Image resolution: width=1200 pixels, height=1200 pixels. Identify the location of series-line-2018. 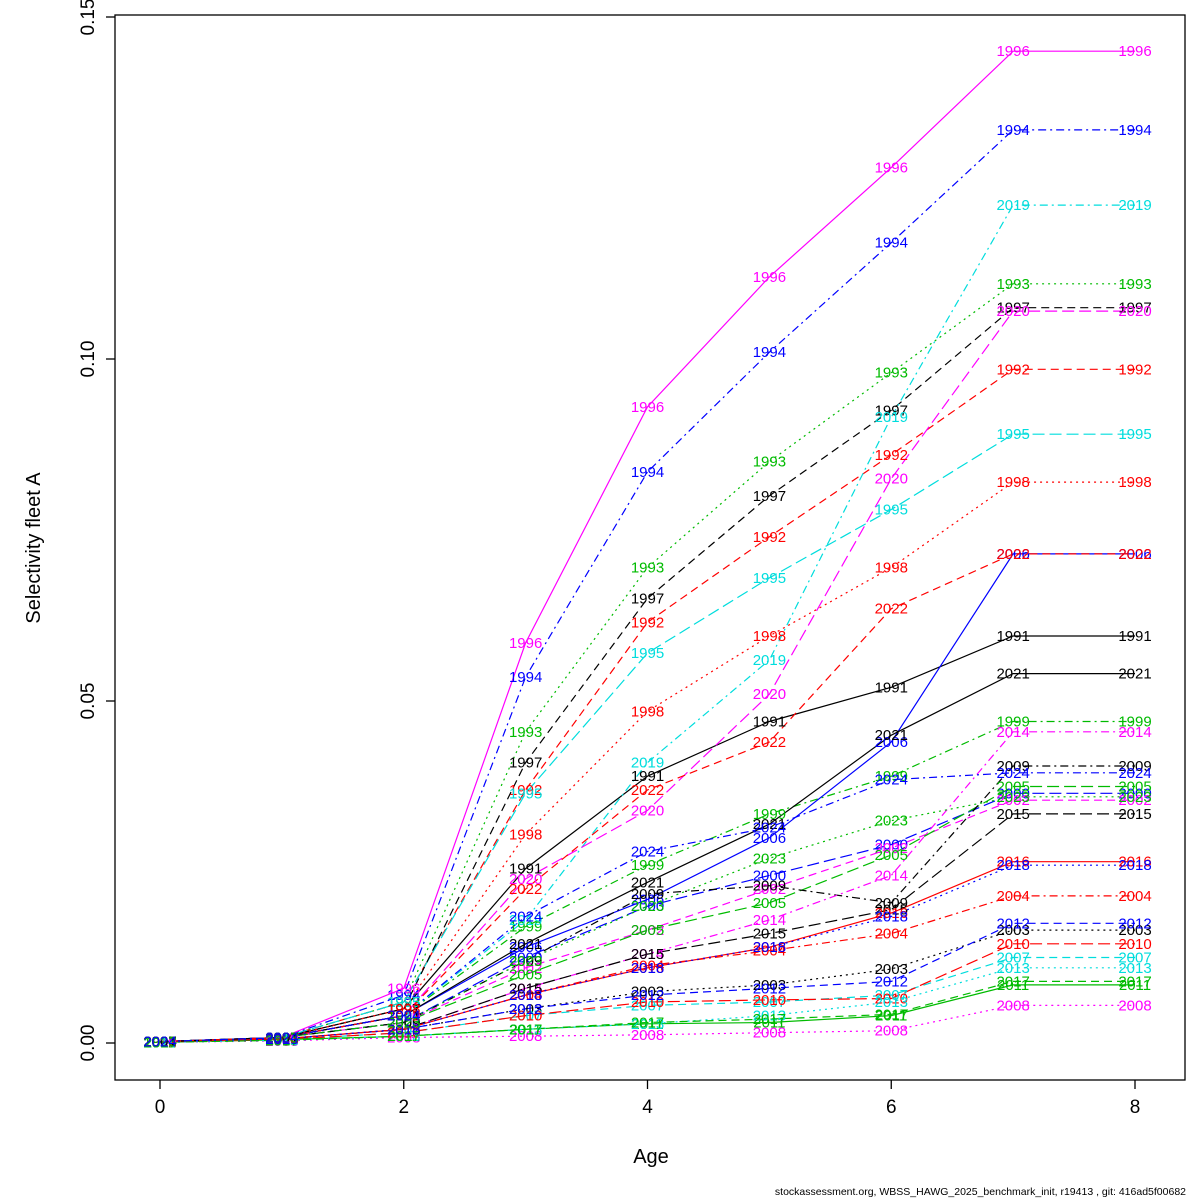
(647, 953).